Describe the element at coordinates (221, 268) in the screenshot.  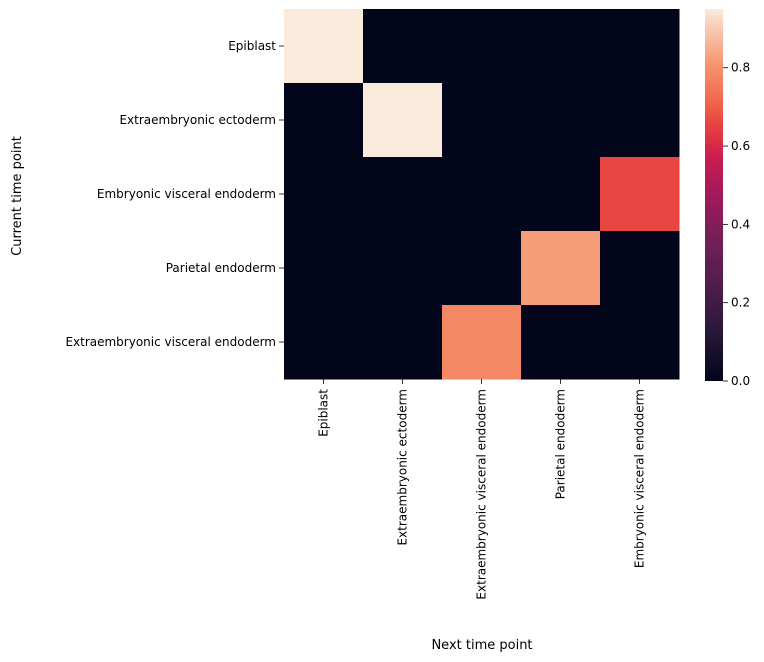
I see `y-tick-label: Parietal endoderm` at that location.